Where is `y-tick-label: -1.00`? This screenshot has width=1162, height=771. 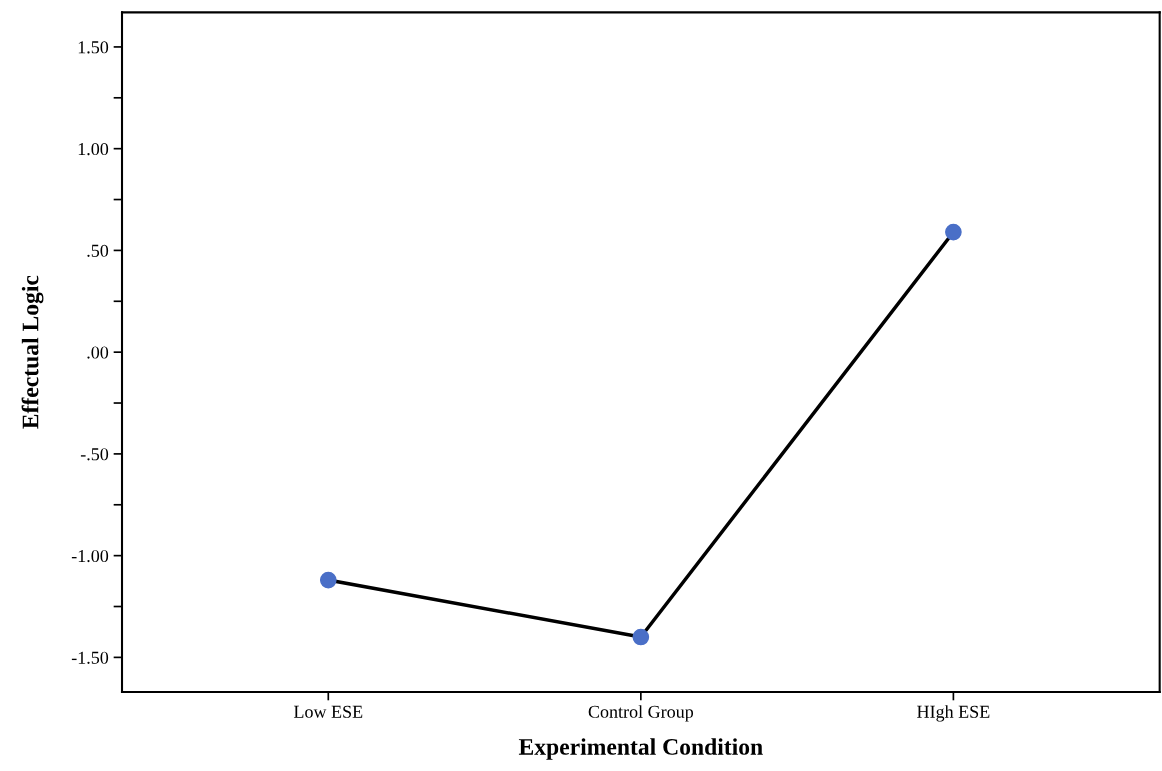 y-tick-label: -1.00 is located at coordinates (90, 556).